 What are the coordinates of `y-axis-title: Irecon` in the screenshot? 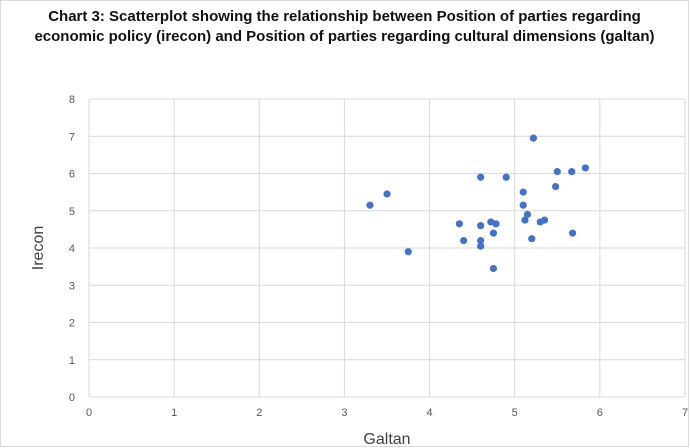 It's located at (38, 248).